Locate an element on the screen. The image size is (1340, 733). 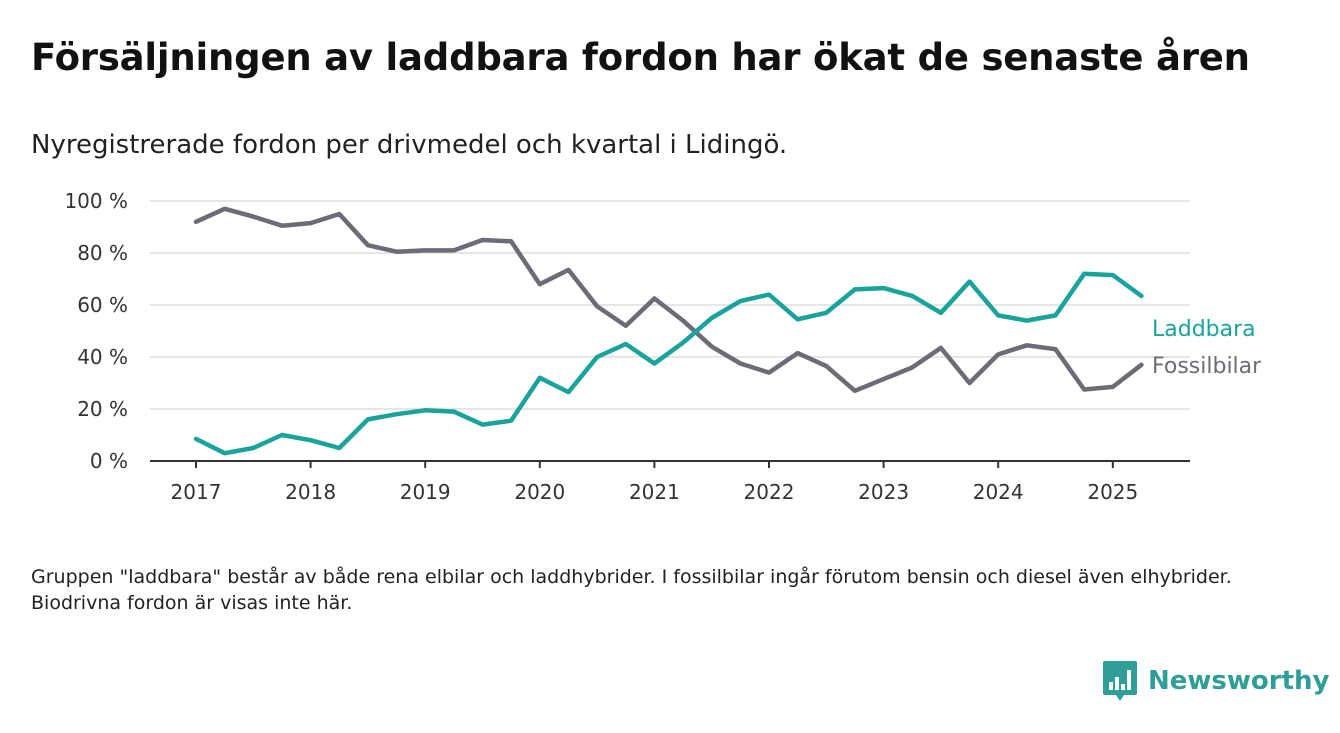
x-tick-label: 2017 is located at coordinates (196, 492).